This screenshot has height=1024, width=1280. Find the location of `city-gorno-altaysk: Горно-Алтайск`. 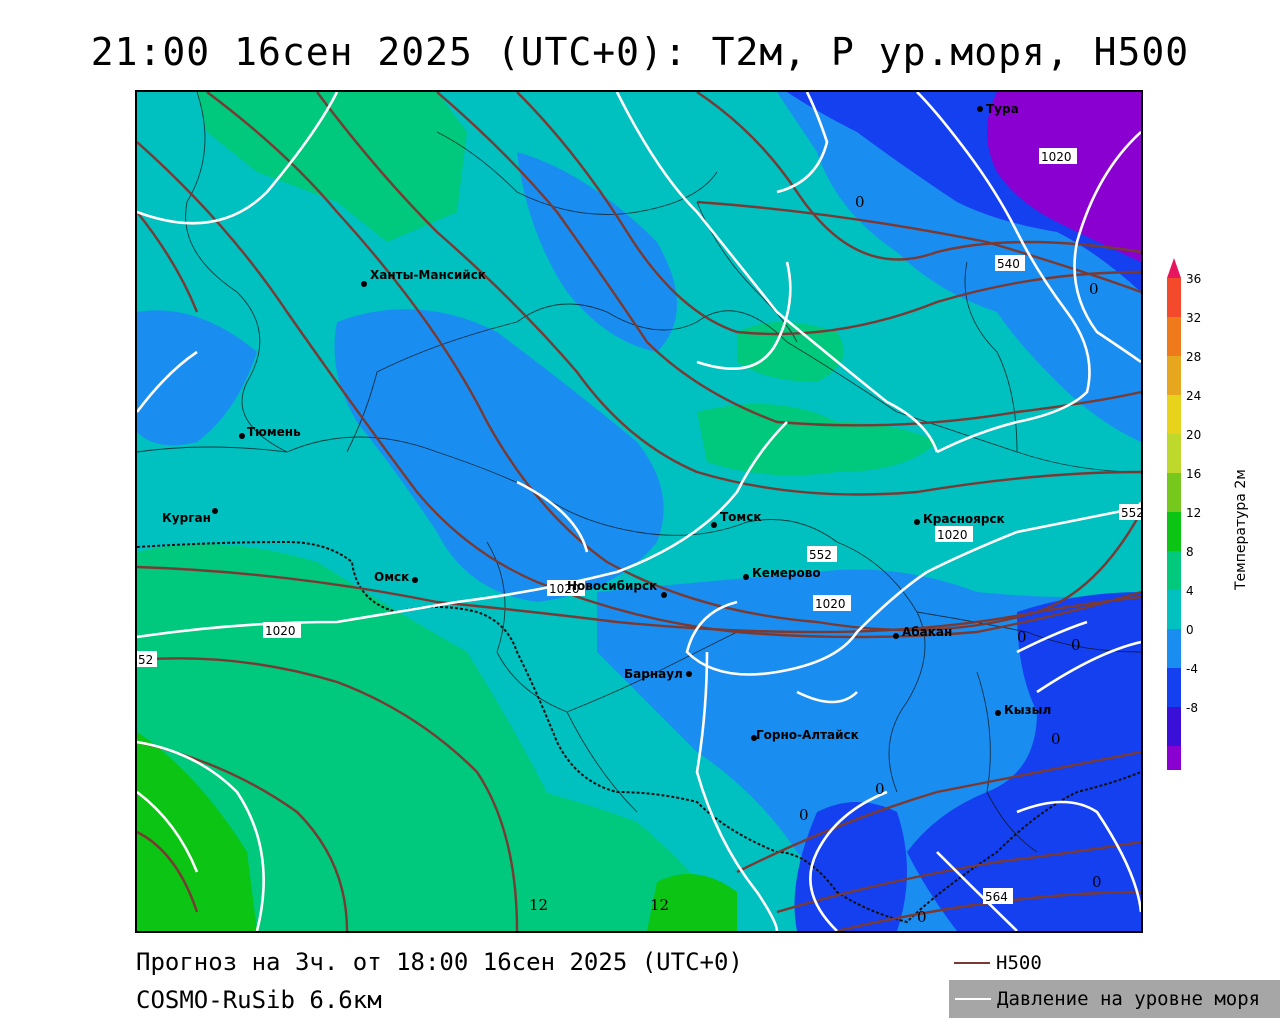

city-gorno-altaysk: Горно-Алтайск is located at coordinates (805, 735).